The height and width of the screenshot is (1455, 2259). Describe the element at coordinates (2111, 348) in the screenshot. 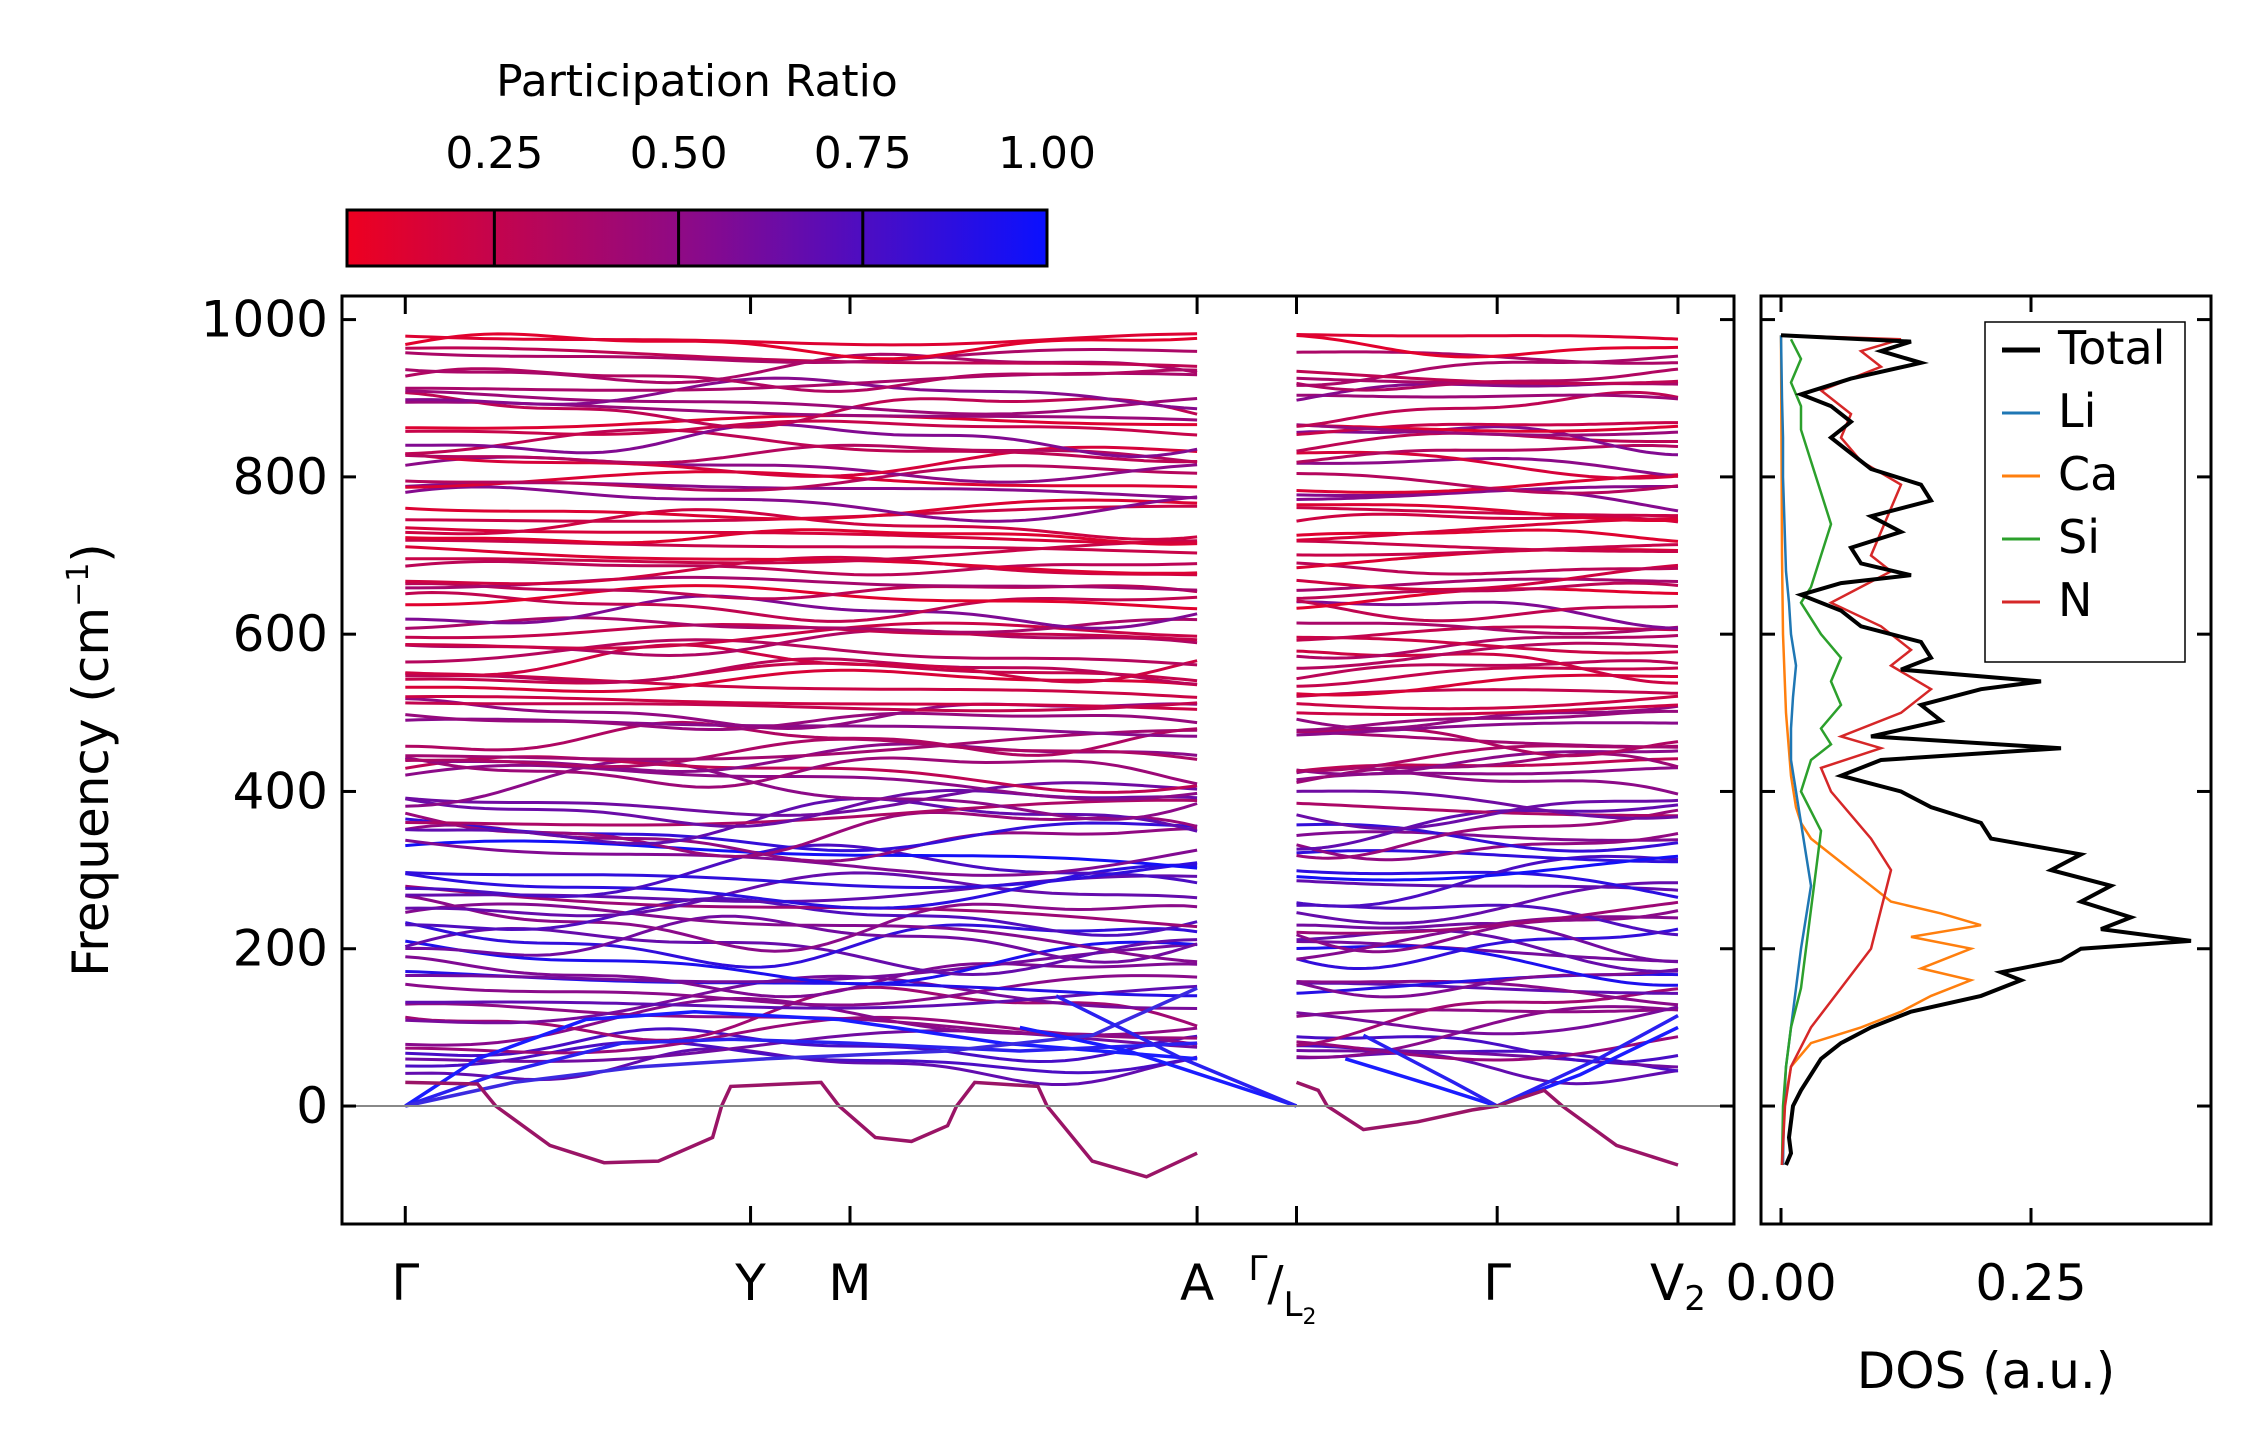

I see `legend-label: Total` at that location.